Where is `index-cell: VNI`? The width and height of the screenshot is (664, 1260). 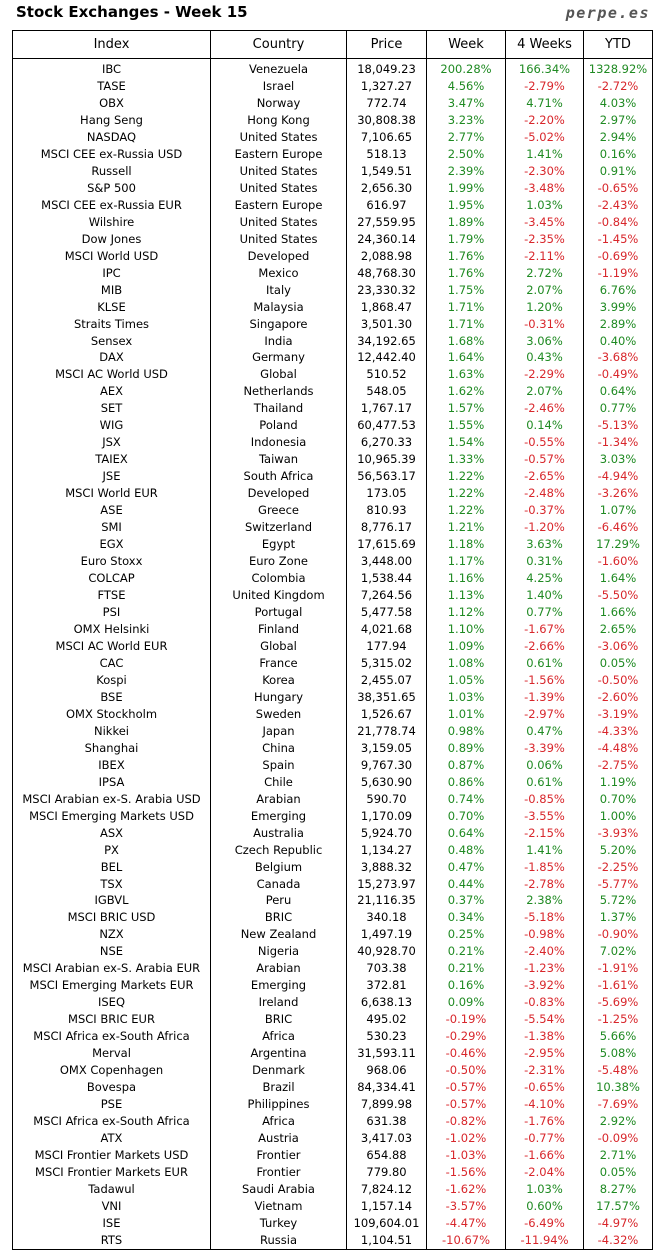
index-cell: VNI is located at coordinates (111, 1205).